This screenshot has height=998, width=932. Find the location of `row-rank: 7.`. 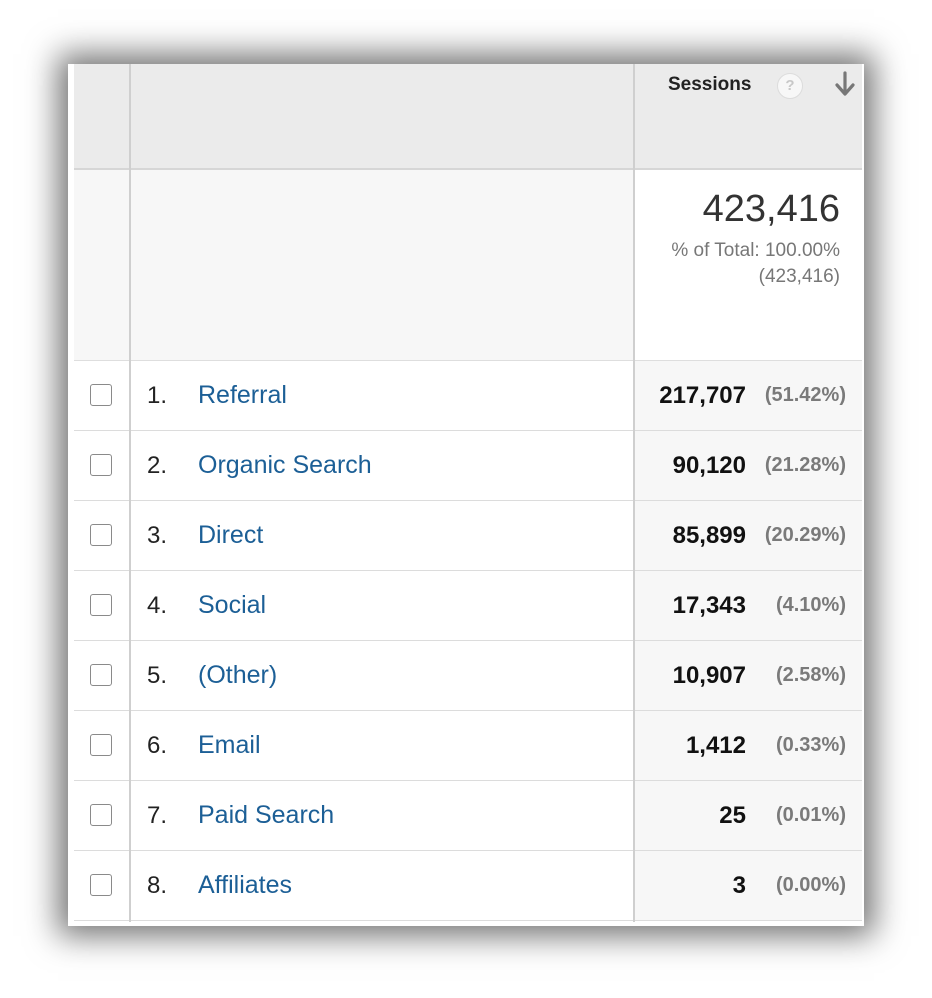

row-rank: 7. is located at coordinates (157, 815).